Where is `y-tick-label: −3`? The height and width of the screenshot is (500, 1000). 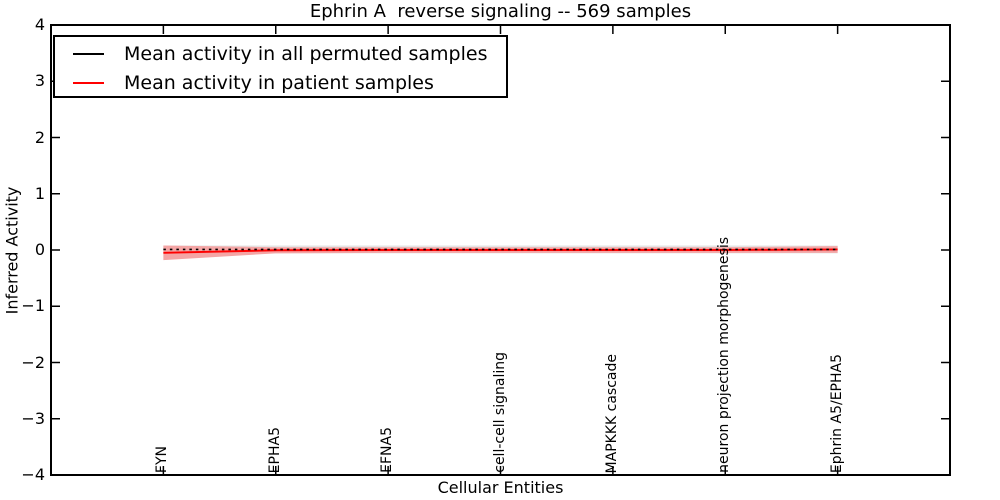 y-tick-label: −3 is located at coordinates (33, 418).